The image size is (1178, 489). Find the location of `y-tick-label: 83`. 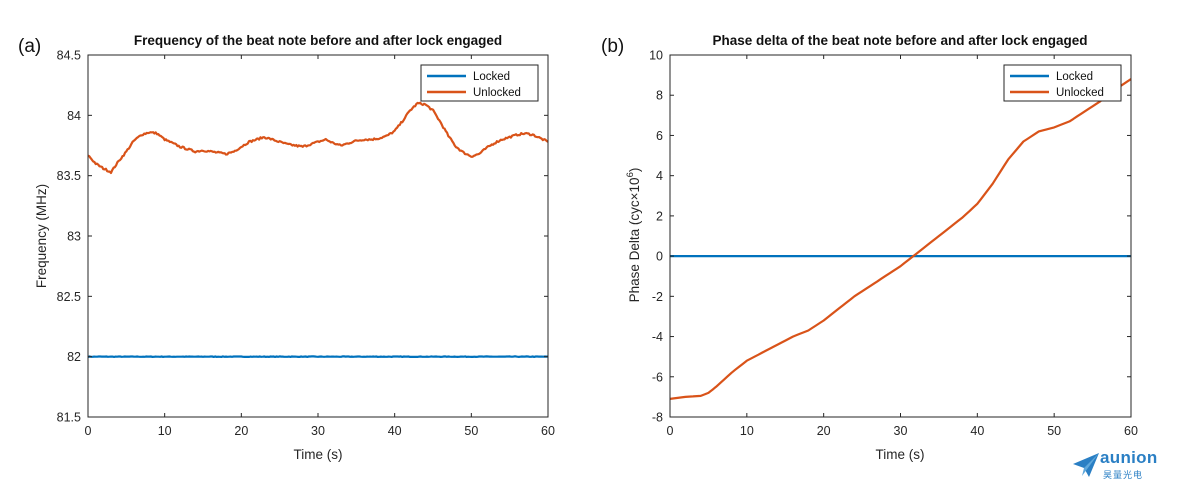

y-tick-label: 83 is located at coordinates (74, 237).